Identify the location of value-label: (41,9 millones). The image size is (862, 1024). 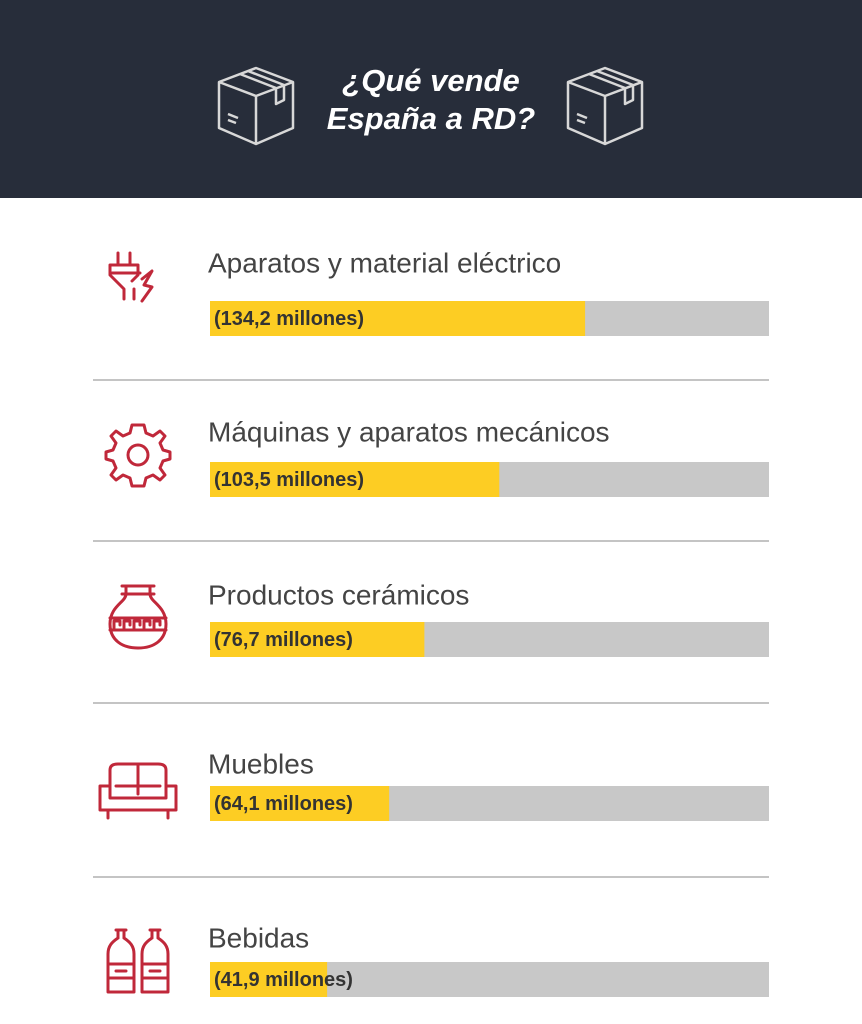
(283, 980).